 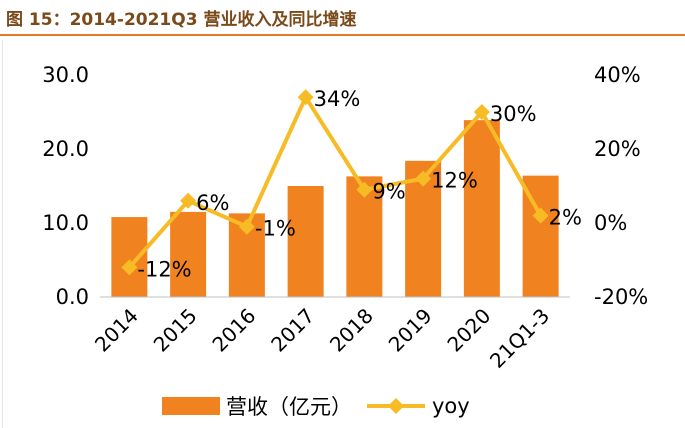 What do you see at coordinates (175, 330) in the screenshot?
I see `x-axis-tick-2015: 2015` at bounding box center [175, 330].